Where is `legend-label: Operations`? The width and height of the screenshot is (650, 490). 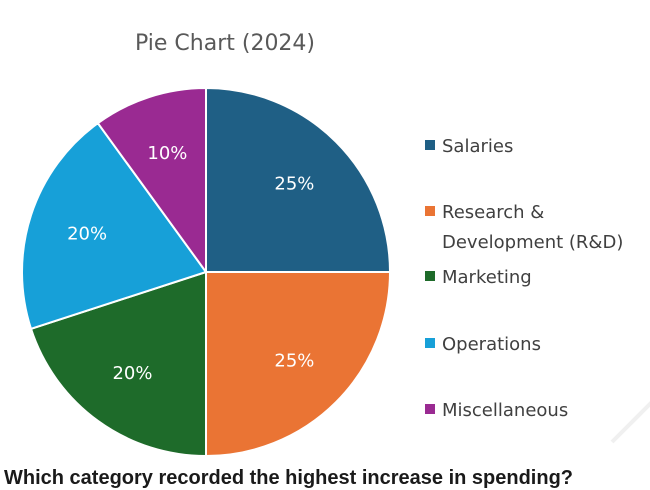 legend-label: Operations is located at coordinates (491, 344).